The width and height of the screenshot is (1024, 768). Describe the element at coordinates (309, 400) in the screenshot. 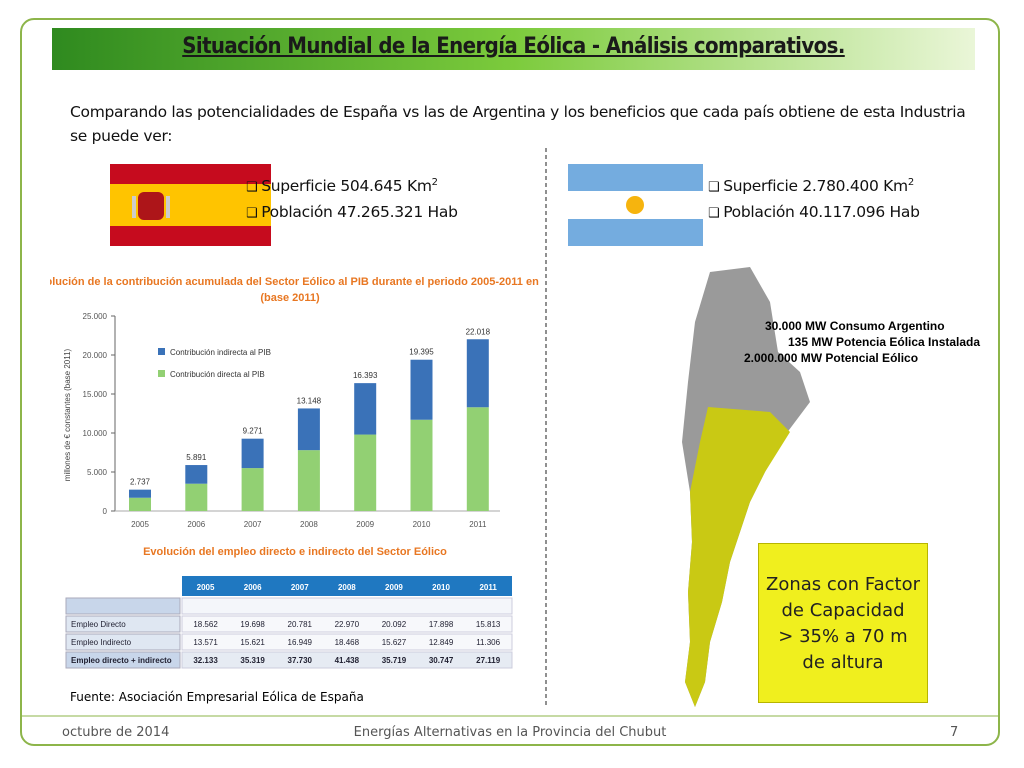

I see `total-label: 13.148` at that location.